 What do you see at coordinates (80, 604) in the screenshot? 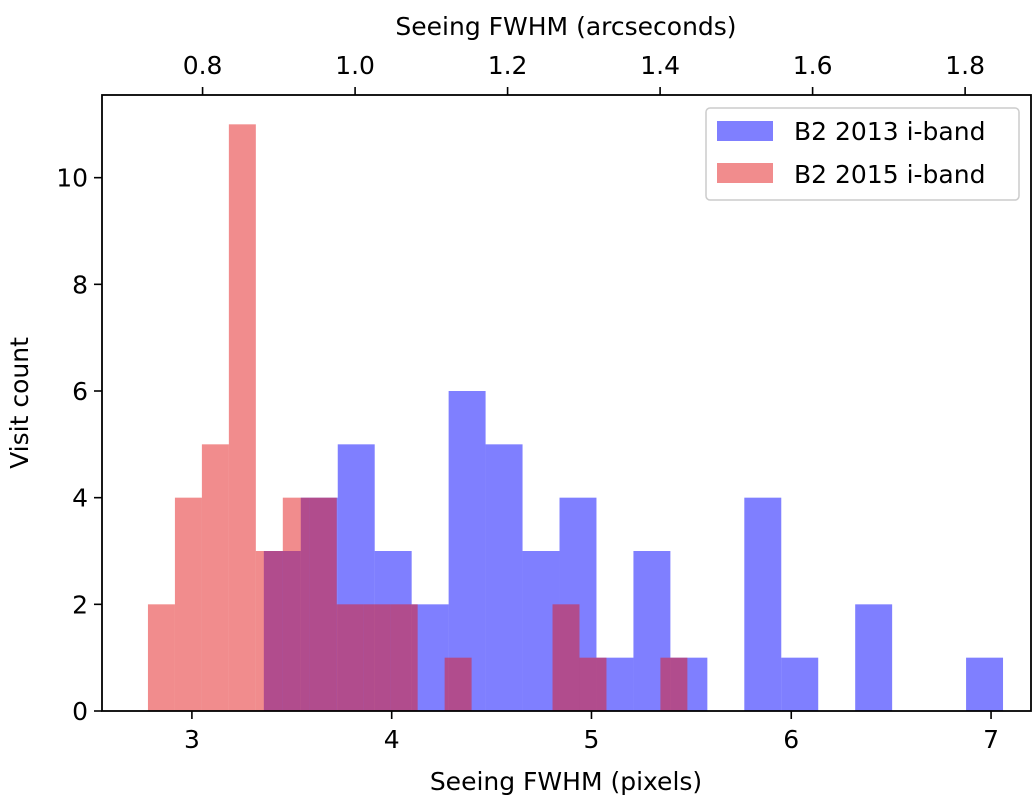
I see `y-tick-label: 2` at bounding box center [80, 604].